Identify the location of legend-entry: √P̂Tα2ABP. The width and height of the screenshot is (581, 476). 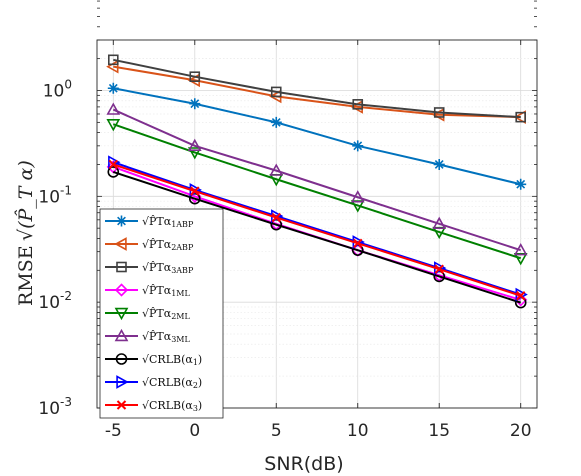
(149, 244).